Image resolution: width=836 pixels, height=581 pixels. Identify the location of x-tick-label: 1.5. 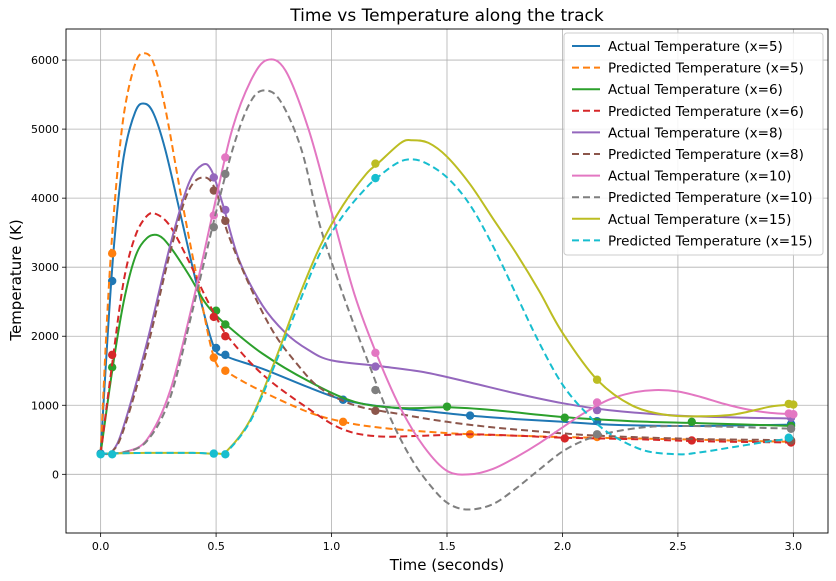
(447, 546).